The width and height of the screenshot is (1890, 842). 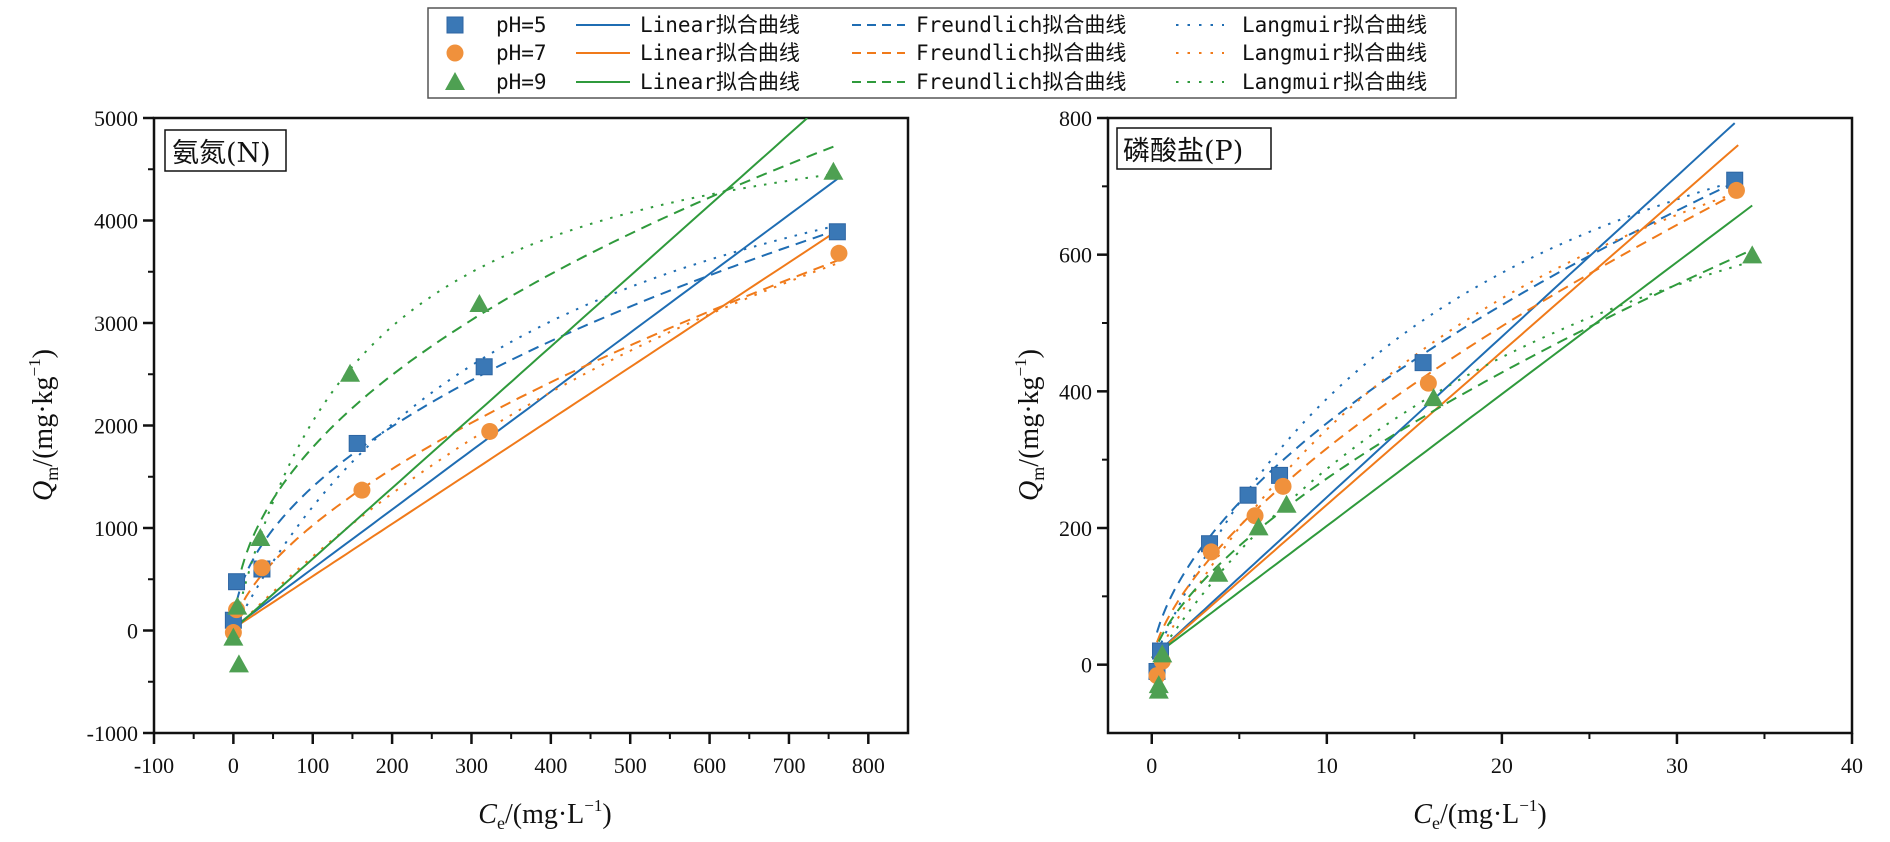 What do you see at coordinates (1455, 457) in the screenshot?
I see `fit-curve-langmuir-pH9` at bounding box center [1455, 457].